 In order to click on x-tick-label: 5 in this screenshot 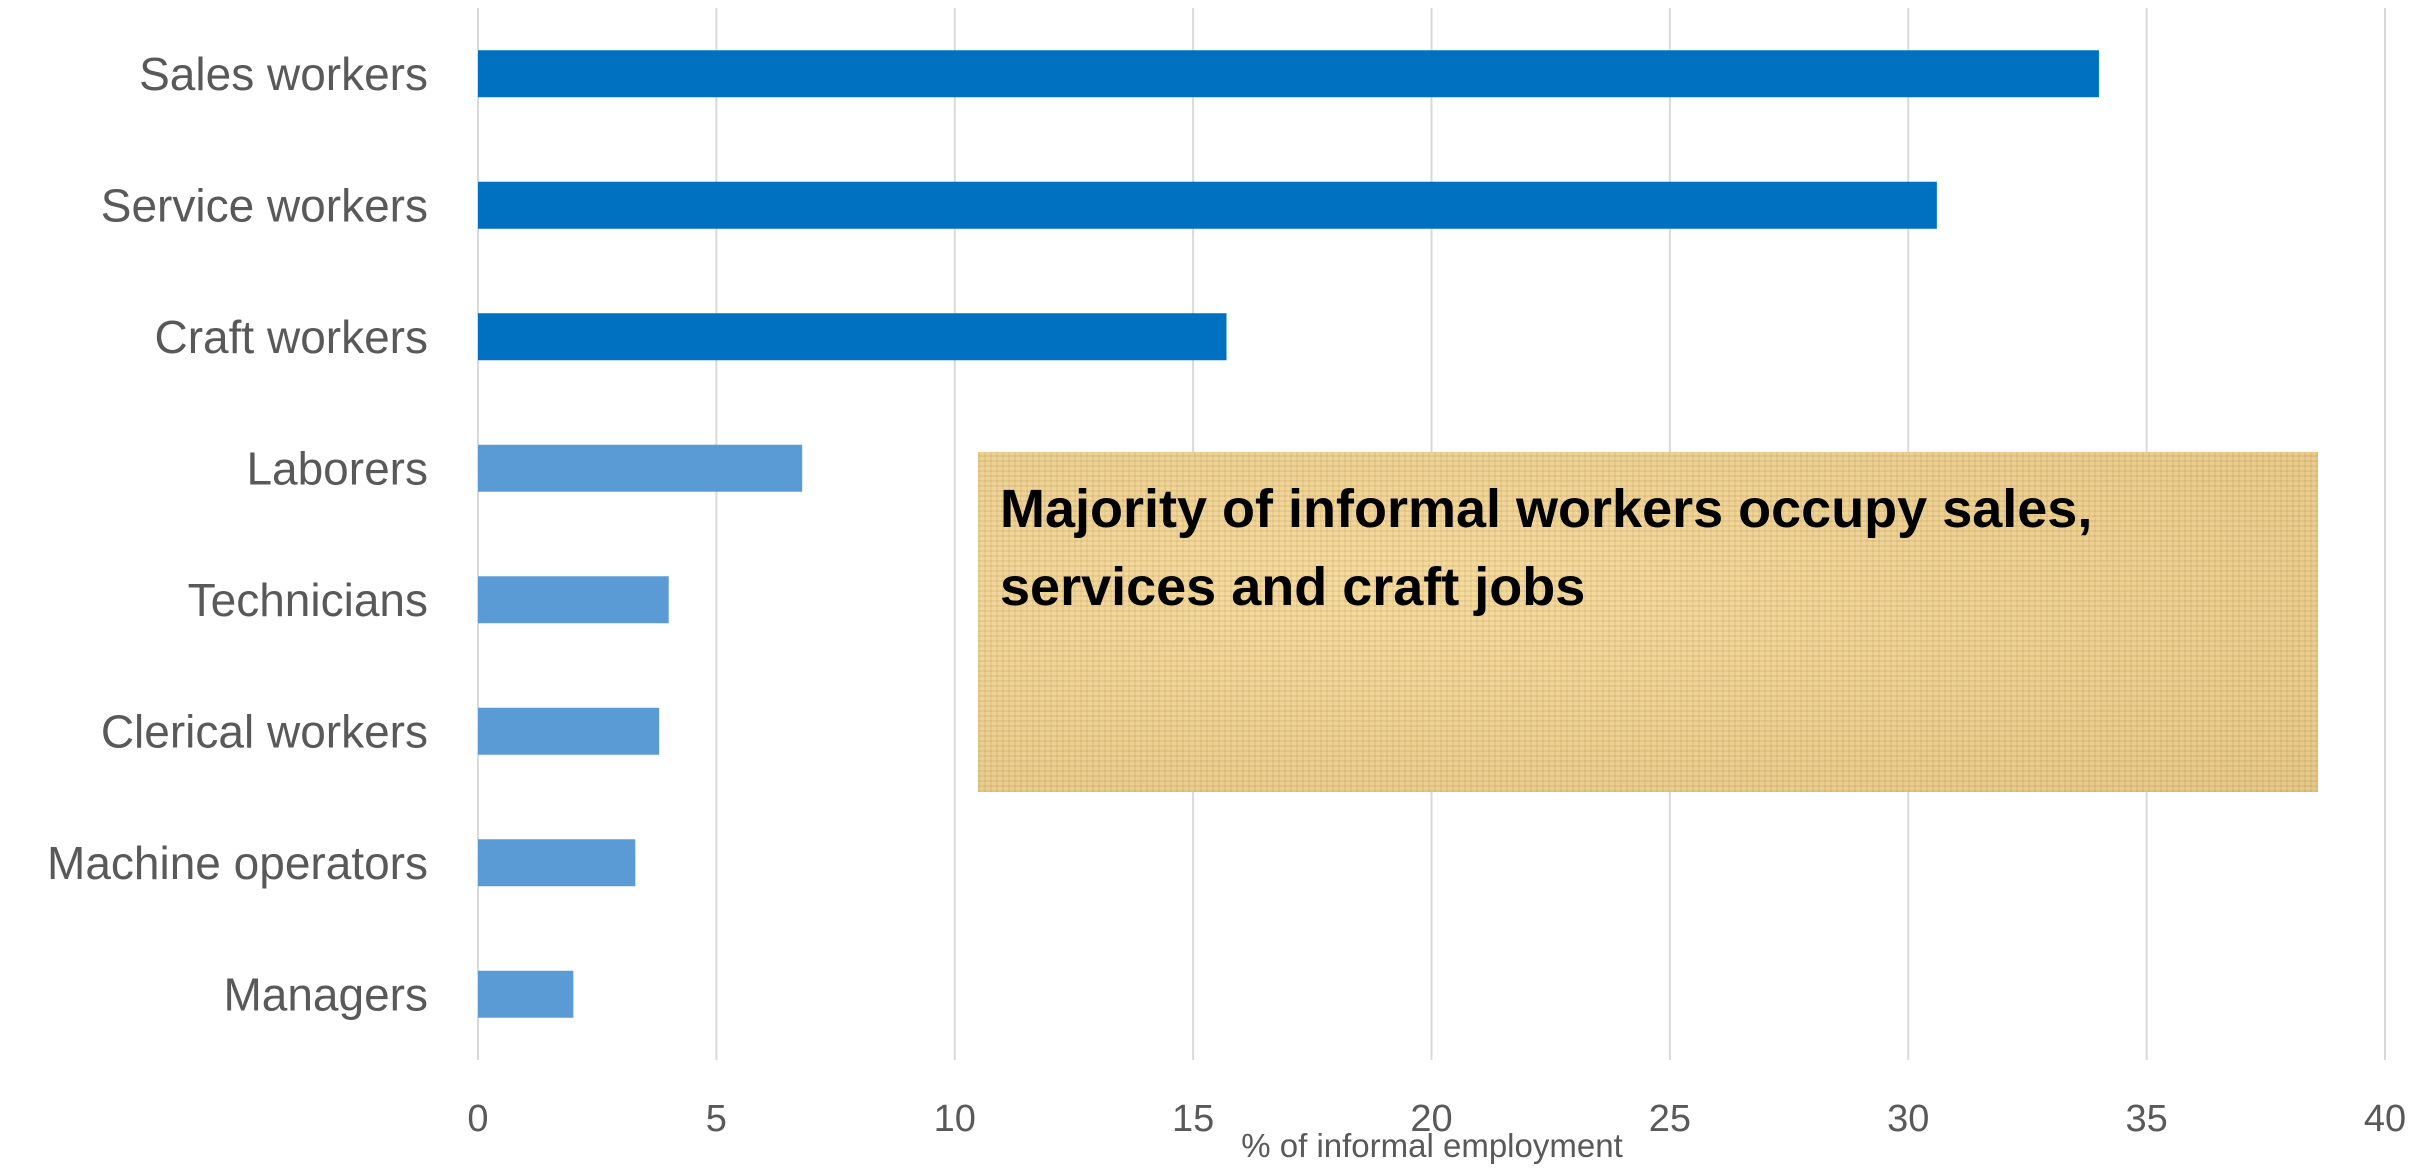, I will do `click(716, 1119)`.